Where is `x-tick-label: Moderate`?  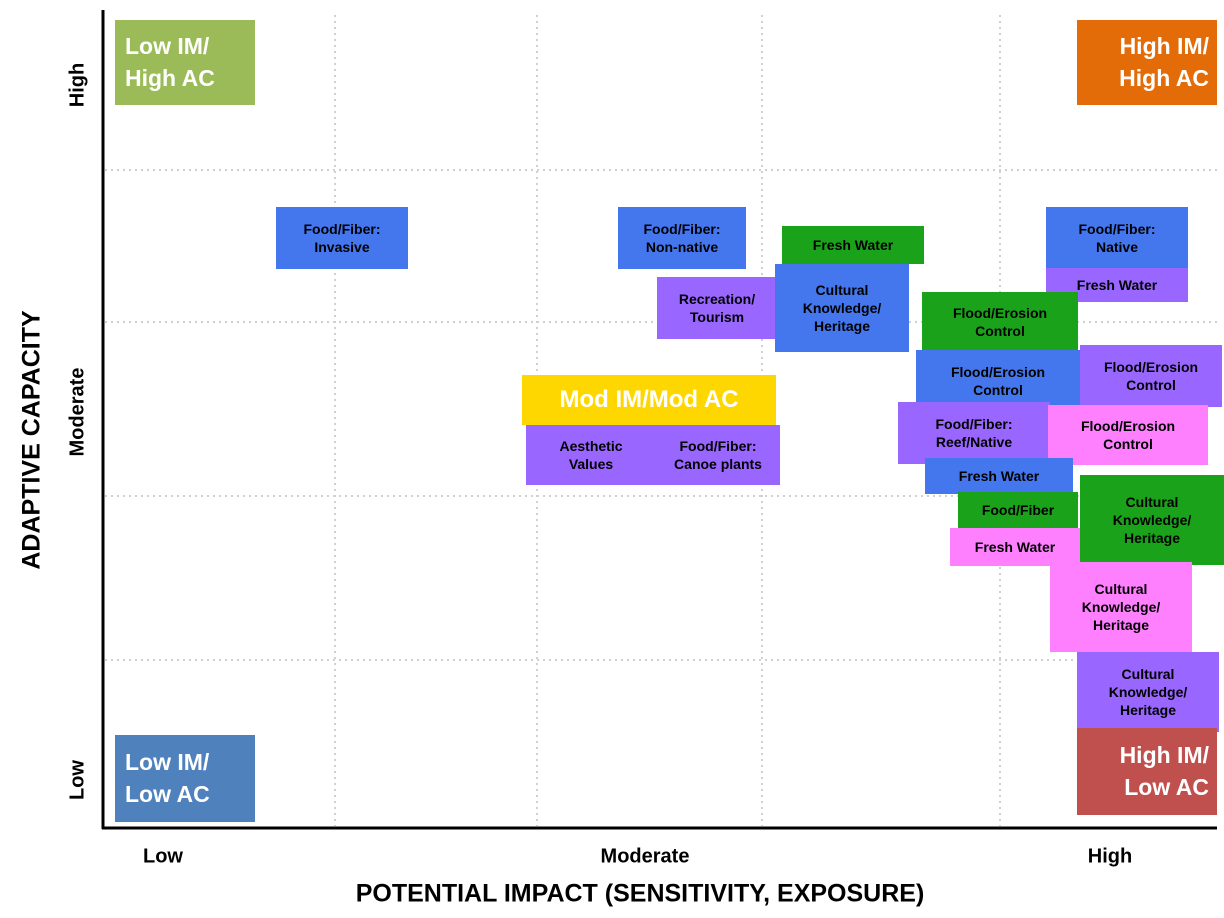 x-tick-label: Moderate is located at coordinates (645, 856).